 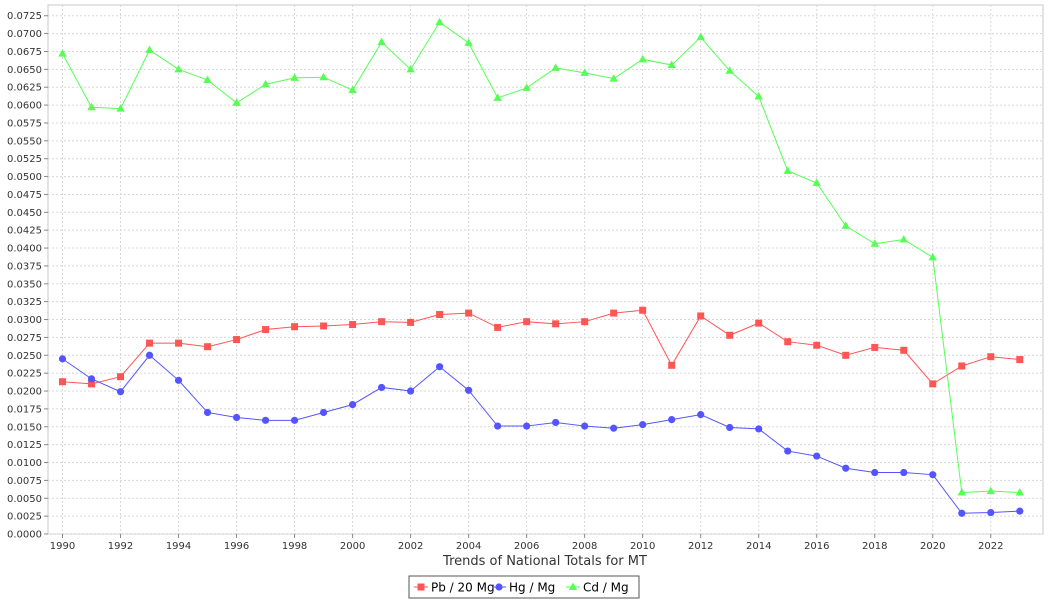 I want to click on y-tick-label: 0.0350, so click(x=24, y=284).